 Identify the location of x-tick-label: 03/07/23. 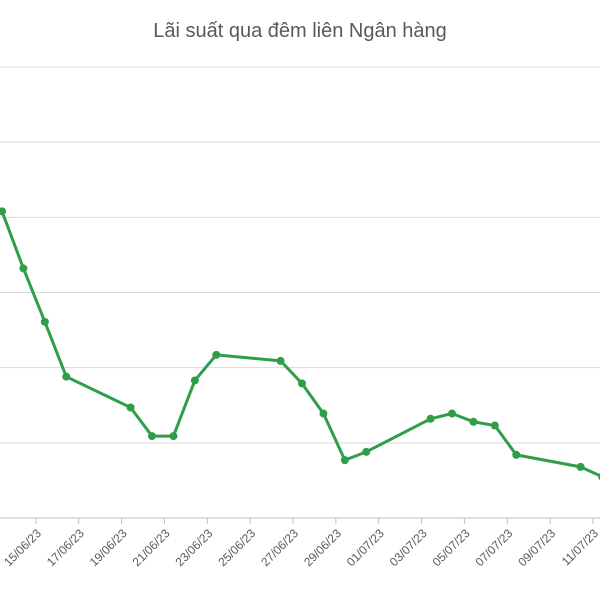
(408, 547).